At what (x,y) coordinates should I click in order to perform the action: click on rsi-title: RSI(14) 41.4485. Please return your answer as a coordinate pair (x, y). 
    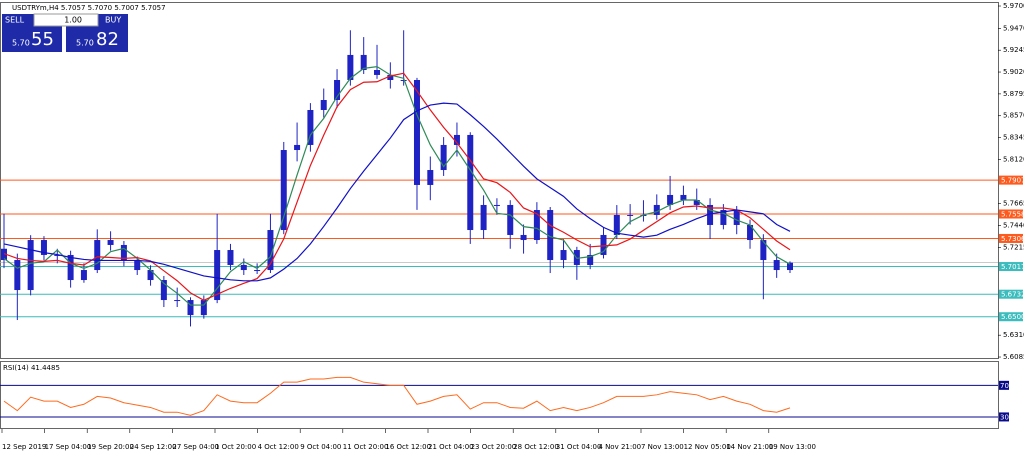
    Looking at the image, I should click on (31, 368).